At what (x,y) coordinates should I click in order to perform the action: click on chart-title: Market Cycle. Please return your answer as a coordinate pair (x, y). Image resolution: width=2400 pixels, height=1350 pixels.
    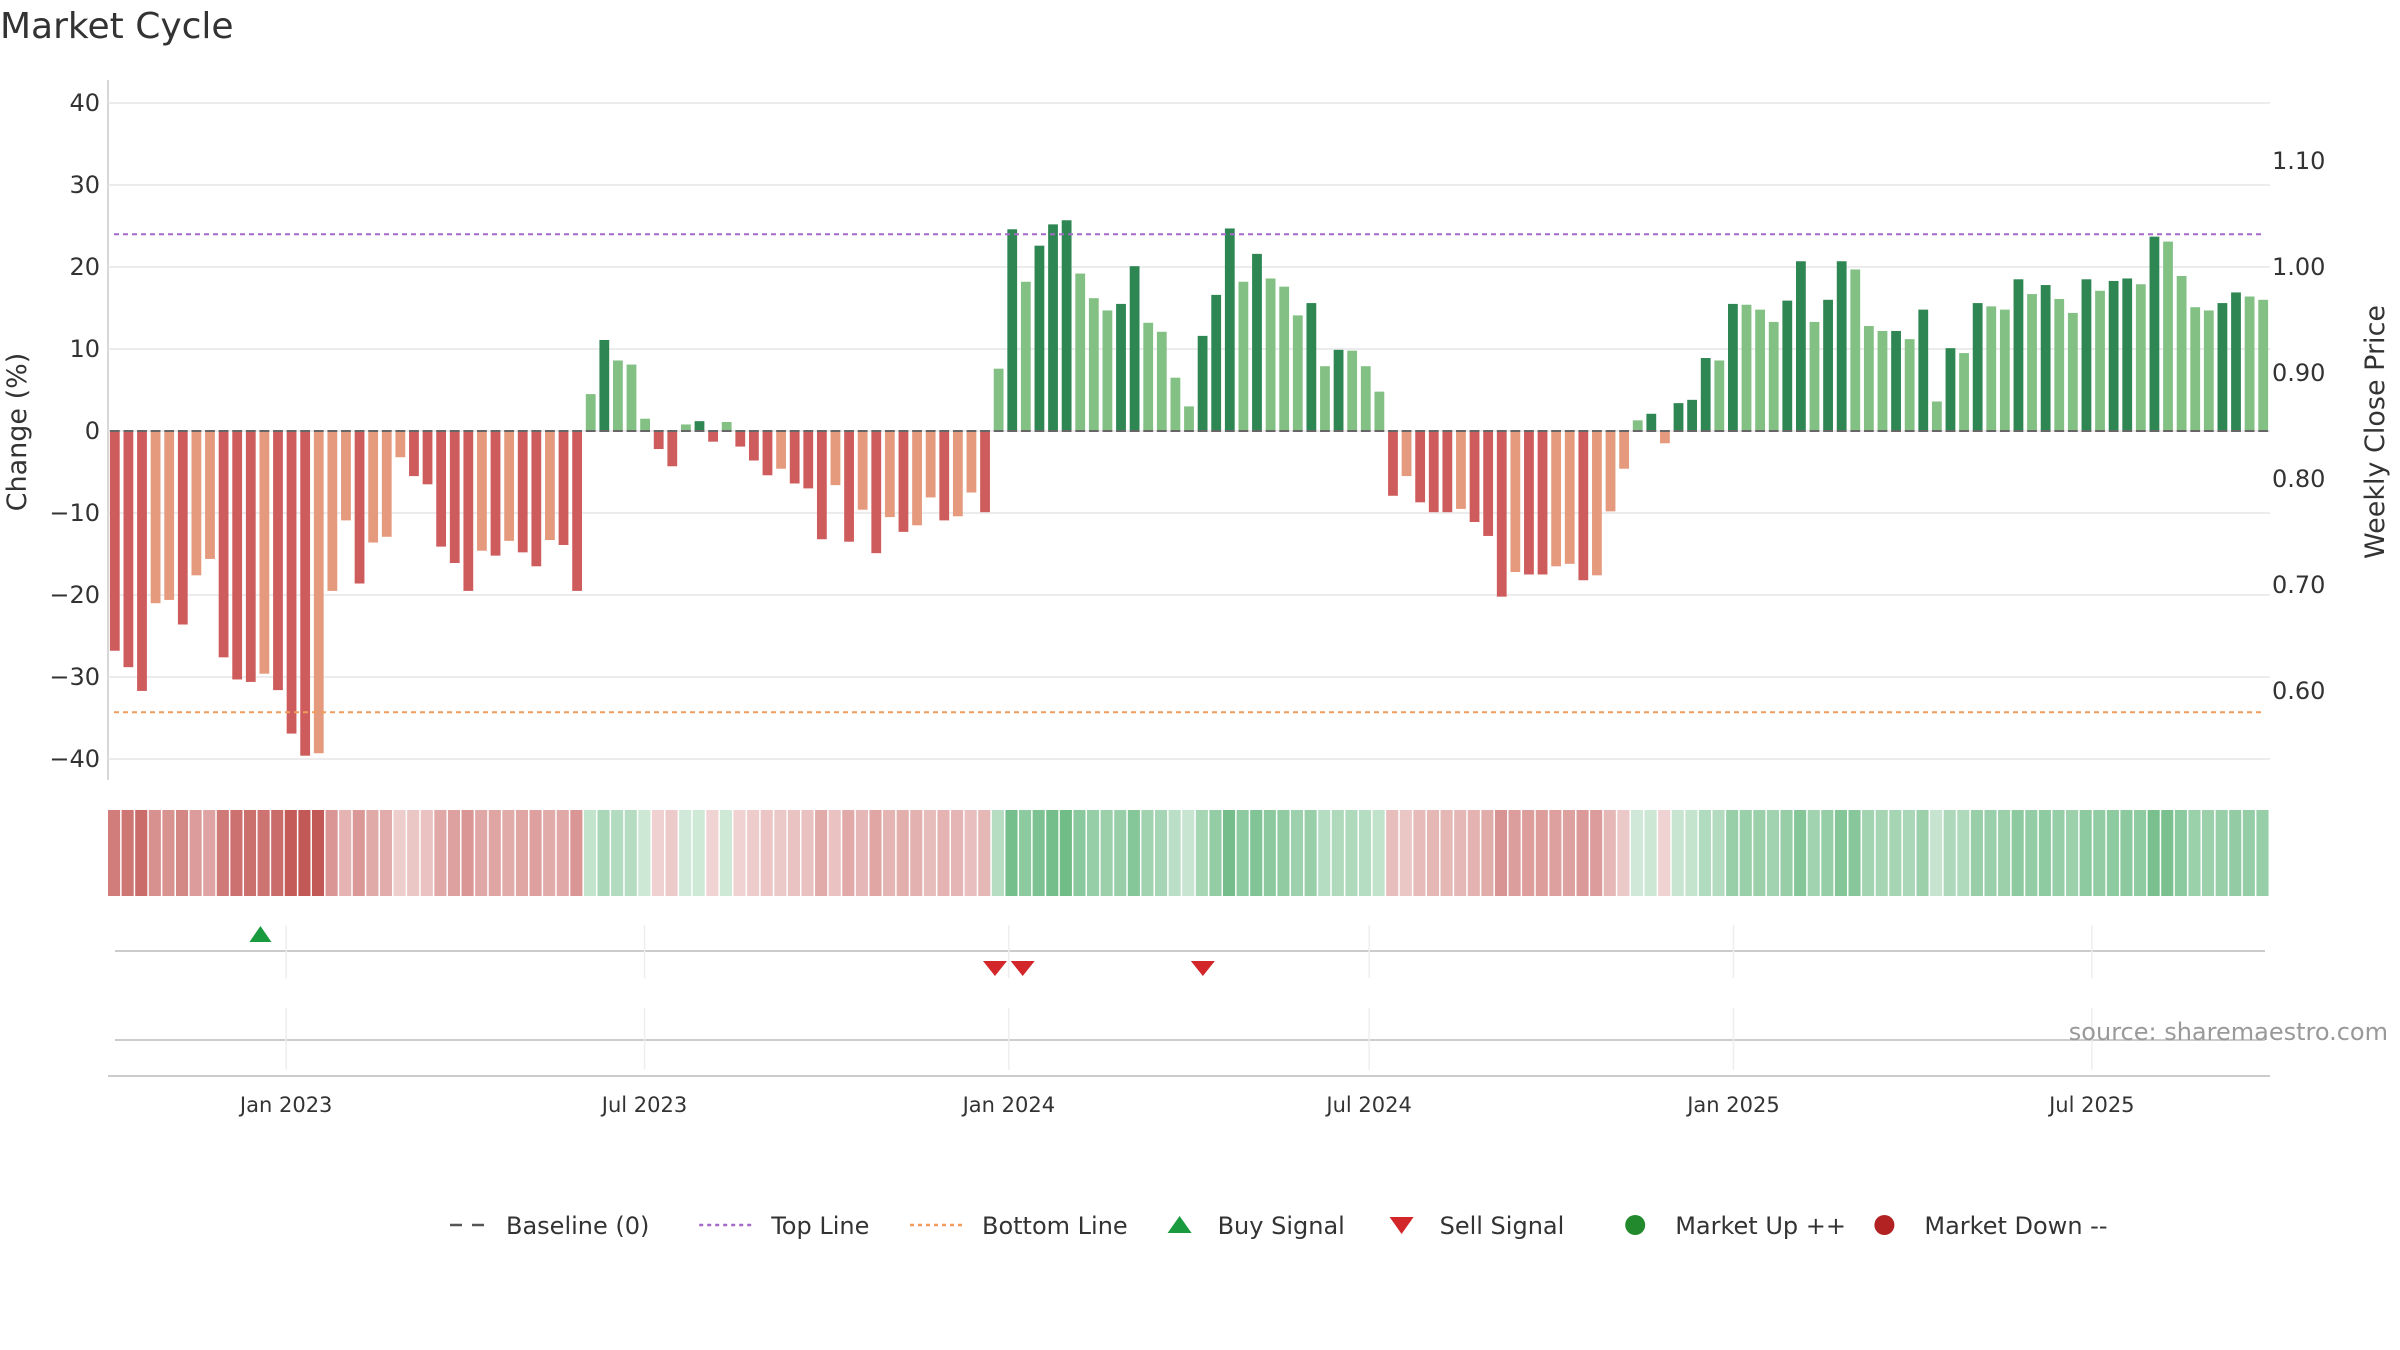
    Looking at the image, I should click on (117, 26).